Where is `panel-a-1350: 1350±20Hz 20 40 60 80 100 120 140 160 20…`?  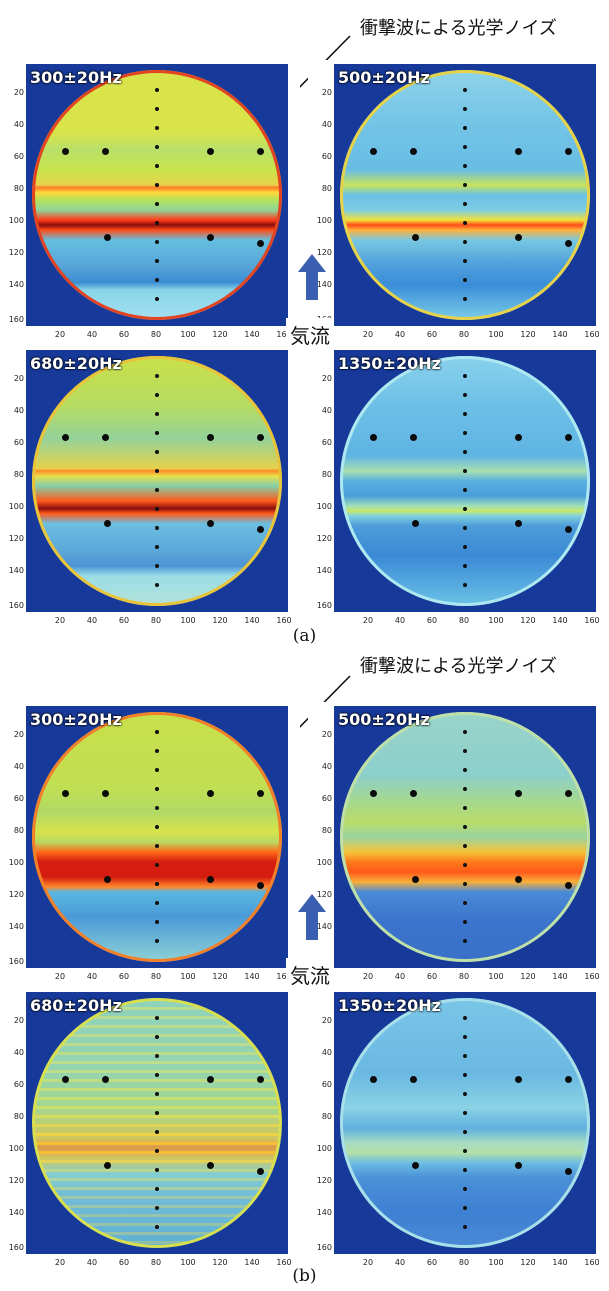 panel-a-1350: 1350±20Hz 20 40 60 80 100 120 140 160 20… is located at coordinates (458, 486).